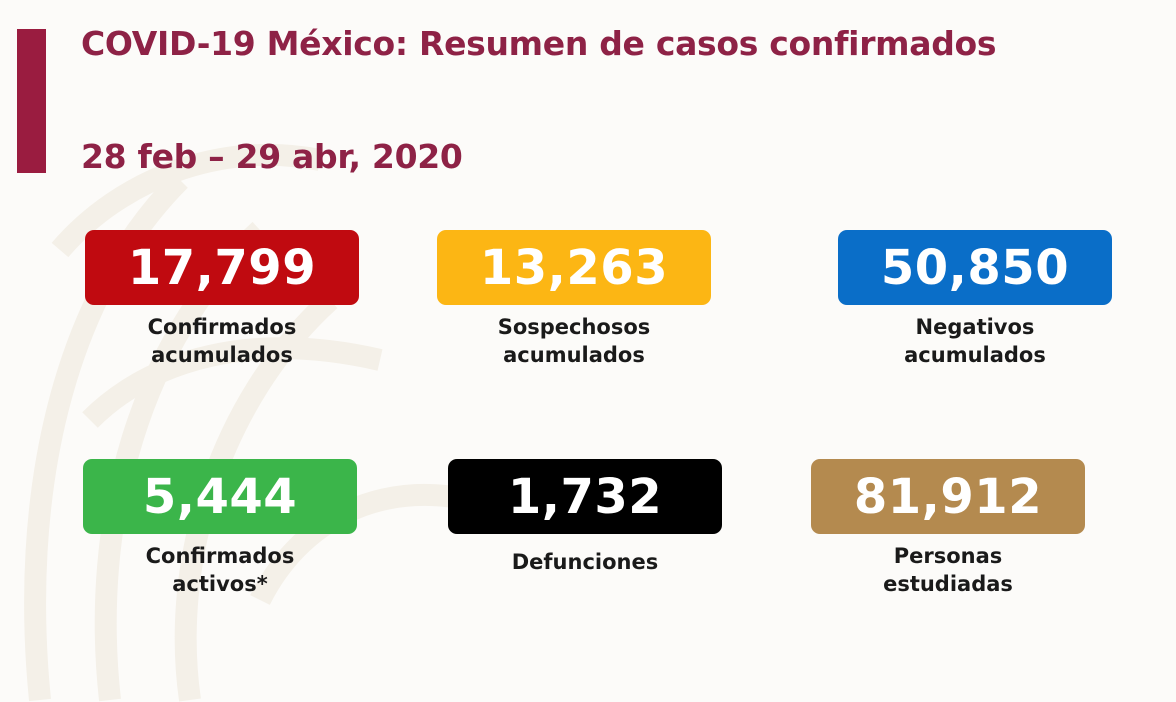 The image size is (1176, 702). What do you see at coordinates (31, 101) in the screenshot?
I see `title-accent-bar` at bounding box center [31, 101].